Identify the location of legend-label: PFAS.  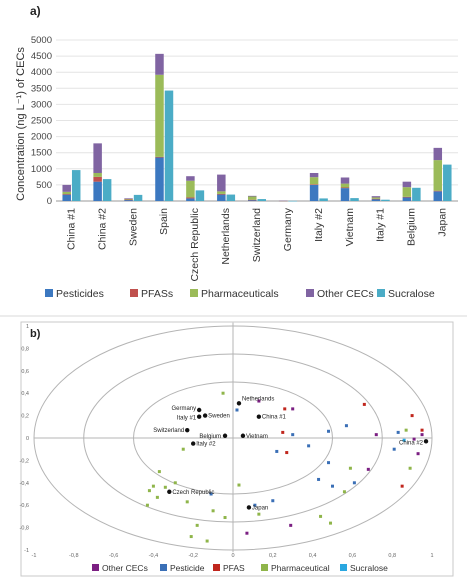
(234, 568).